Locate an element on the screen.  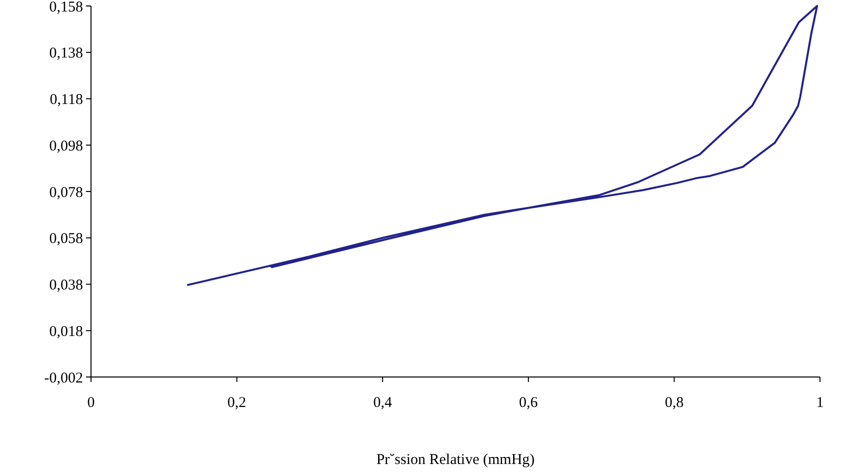
x-axis-title: Pr˘ssion Relative (mmHg) is located at coordinates (455, 460).